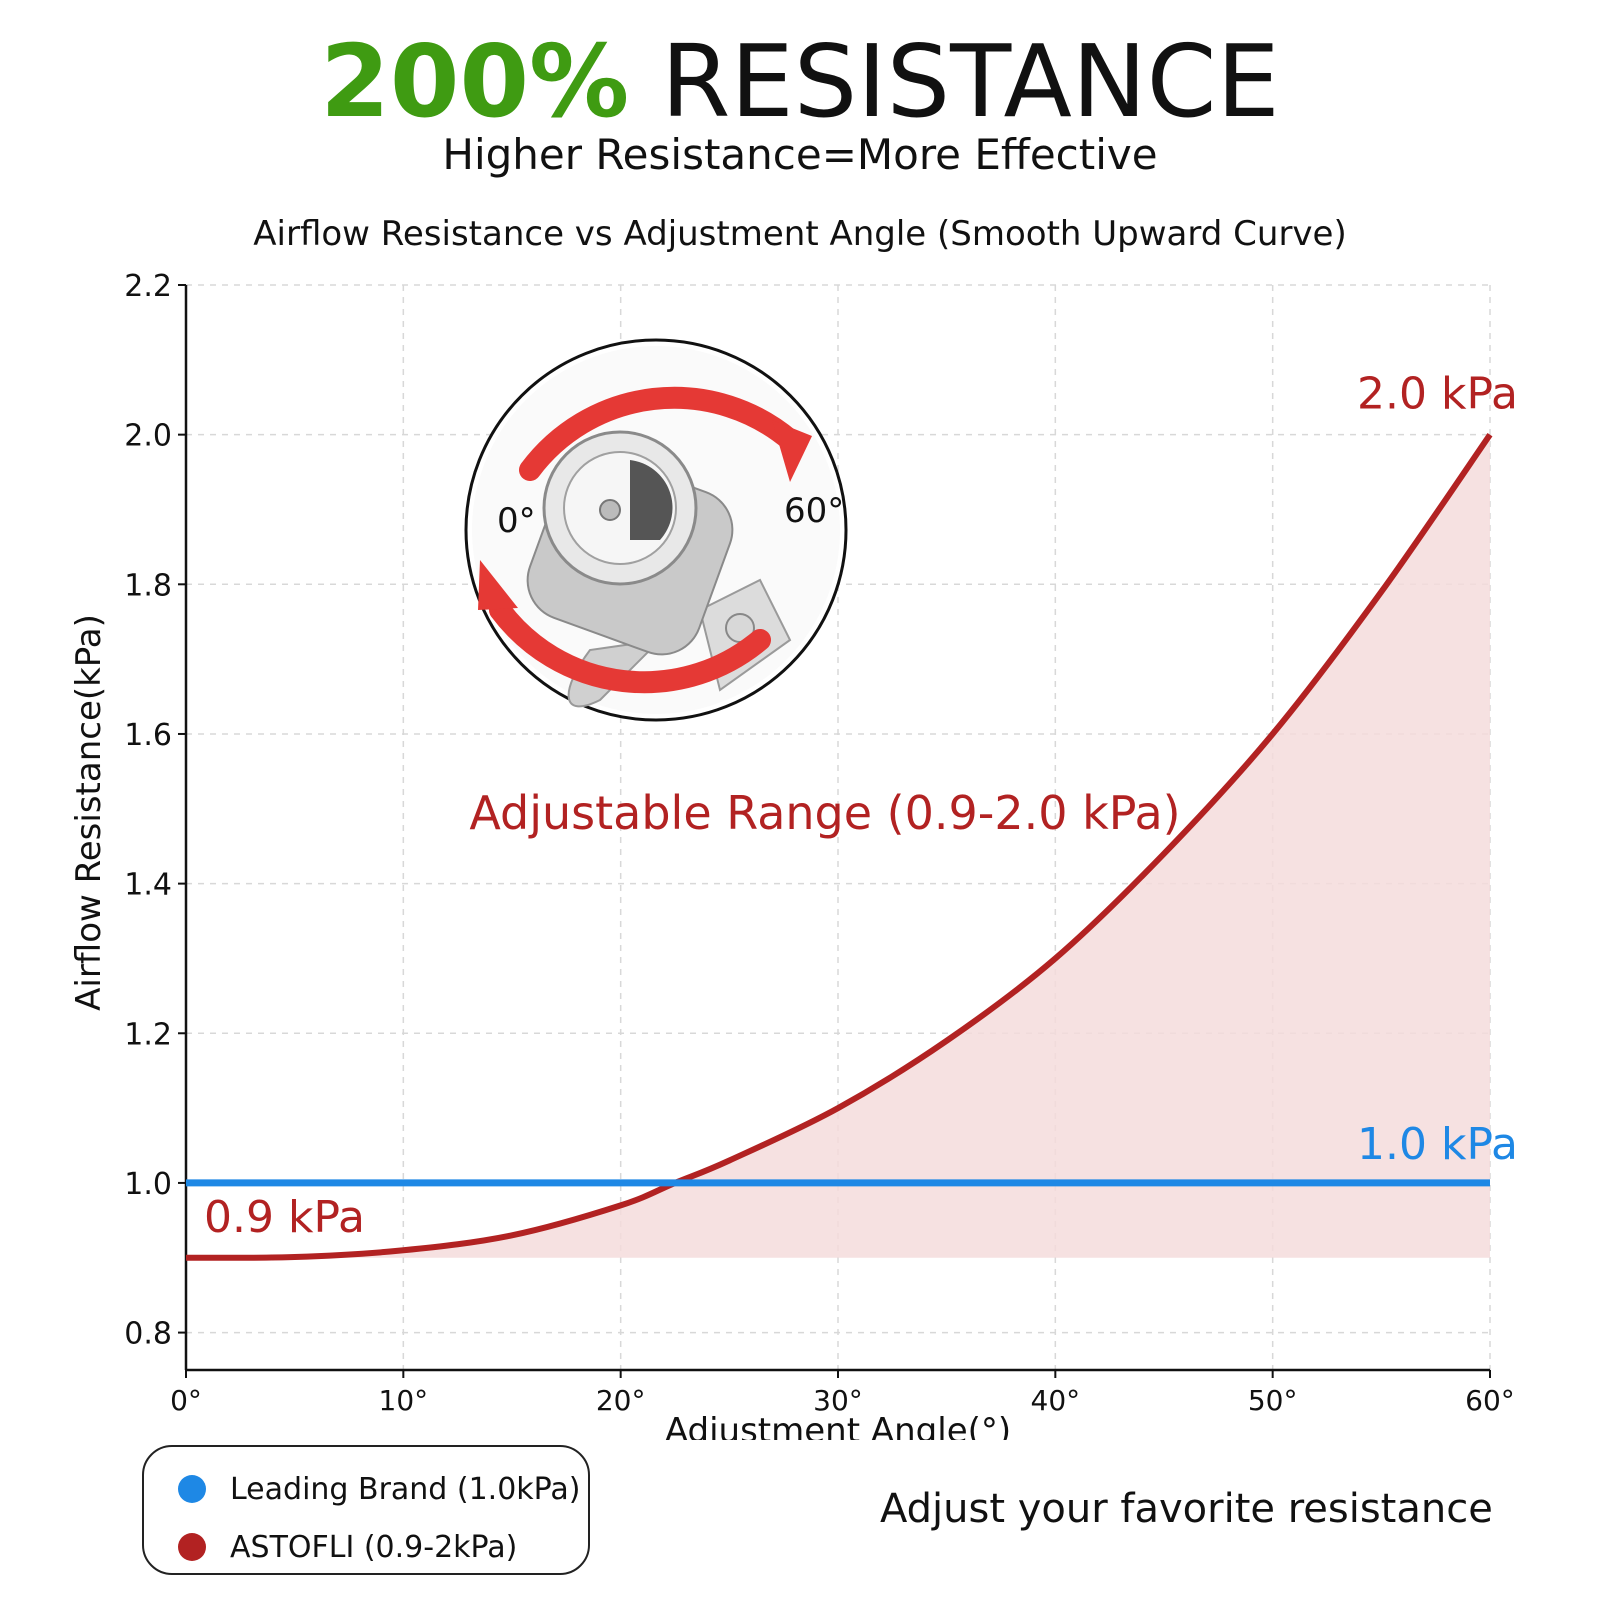 The height and width of the screenshot is (1600, 1600). What do you see at coordinates (838, 1425) in the screenshot?
I see `x-axis-label: Adjustment Angle(°)` at bounding box center [838, 1425].